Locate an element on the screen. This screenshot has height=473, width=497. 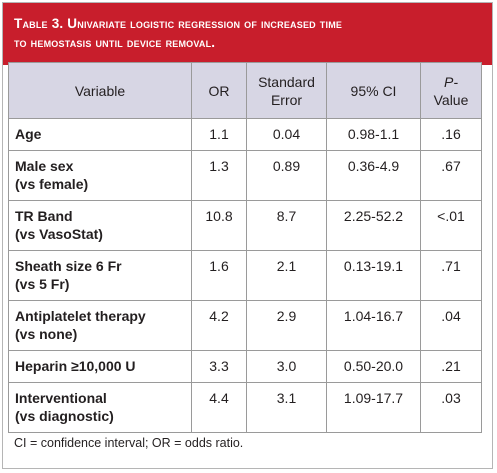
cell-se: 8.7 is located at coordinates (286, 225).